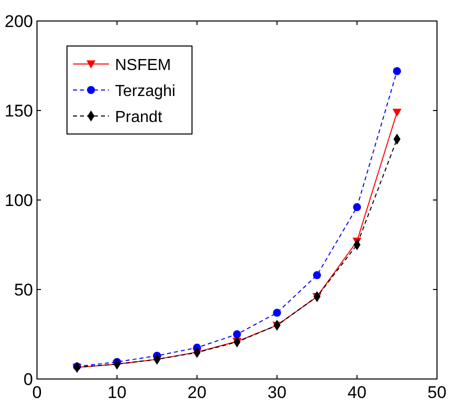  What do you see at coordinates (437, 392) in the screenshot?
I see `x-tick-label: 50` at bounding box center [437, 392].